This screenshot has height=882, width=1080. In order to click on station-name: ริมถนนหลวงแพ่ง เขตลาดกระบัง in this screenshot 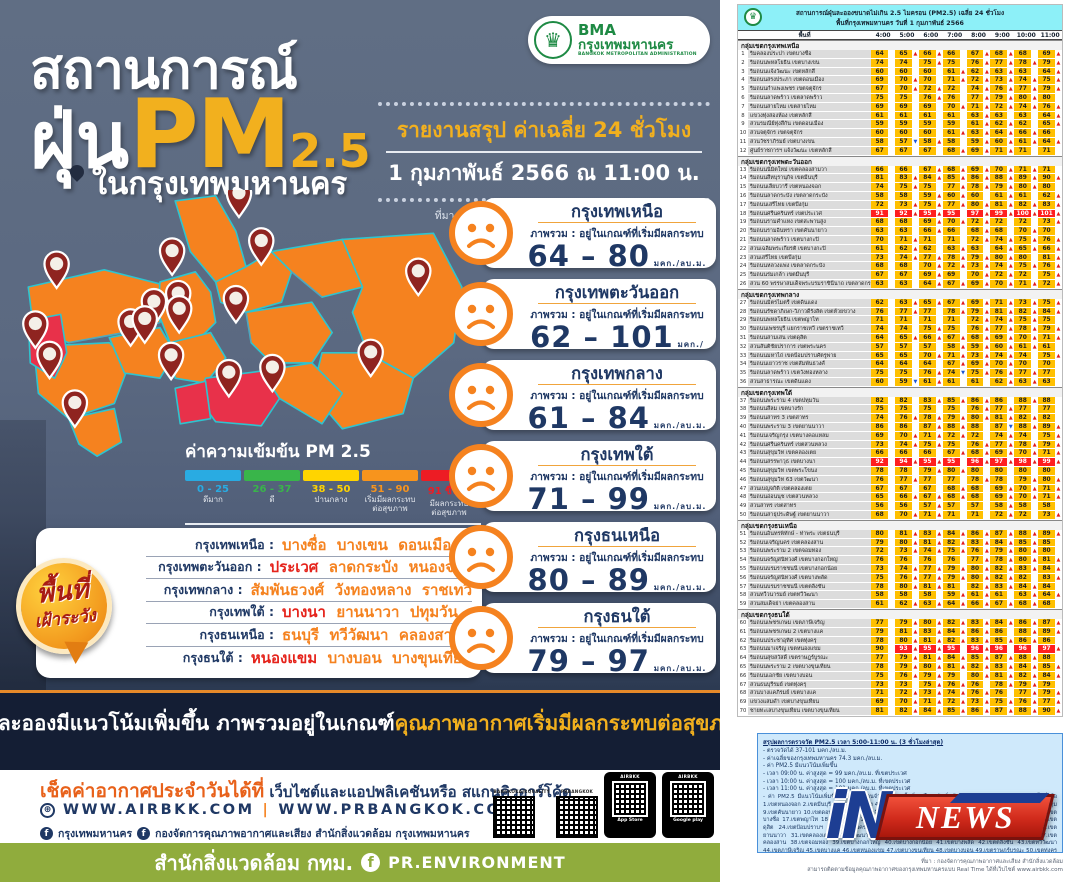, I will do `click(809, 267)`.